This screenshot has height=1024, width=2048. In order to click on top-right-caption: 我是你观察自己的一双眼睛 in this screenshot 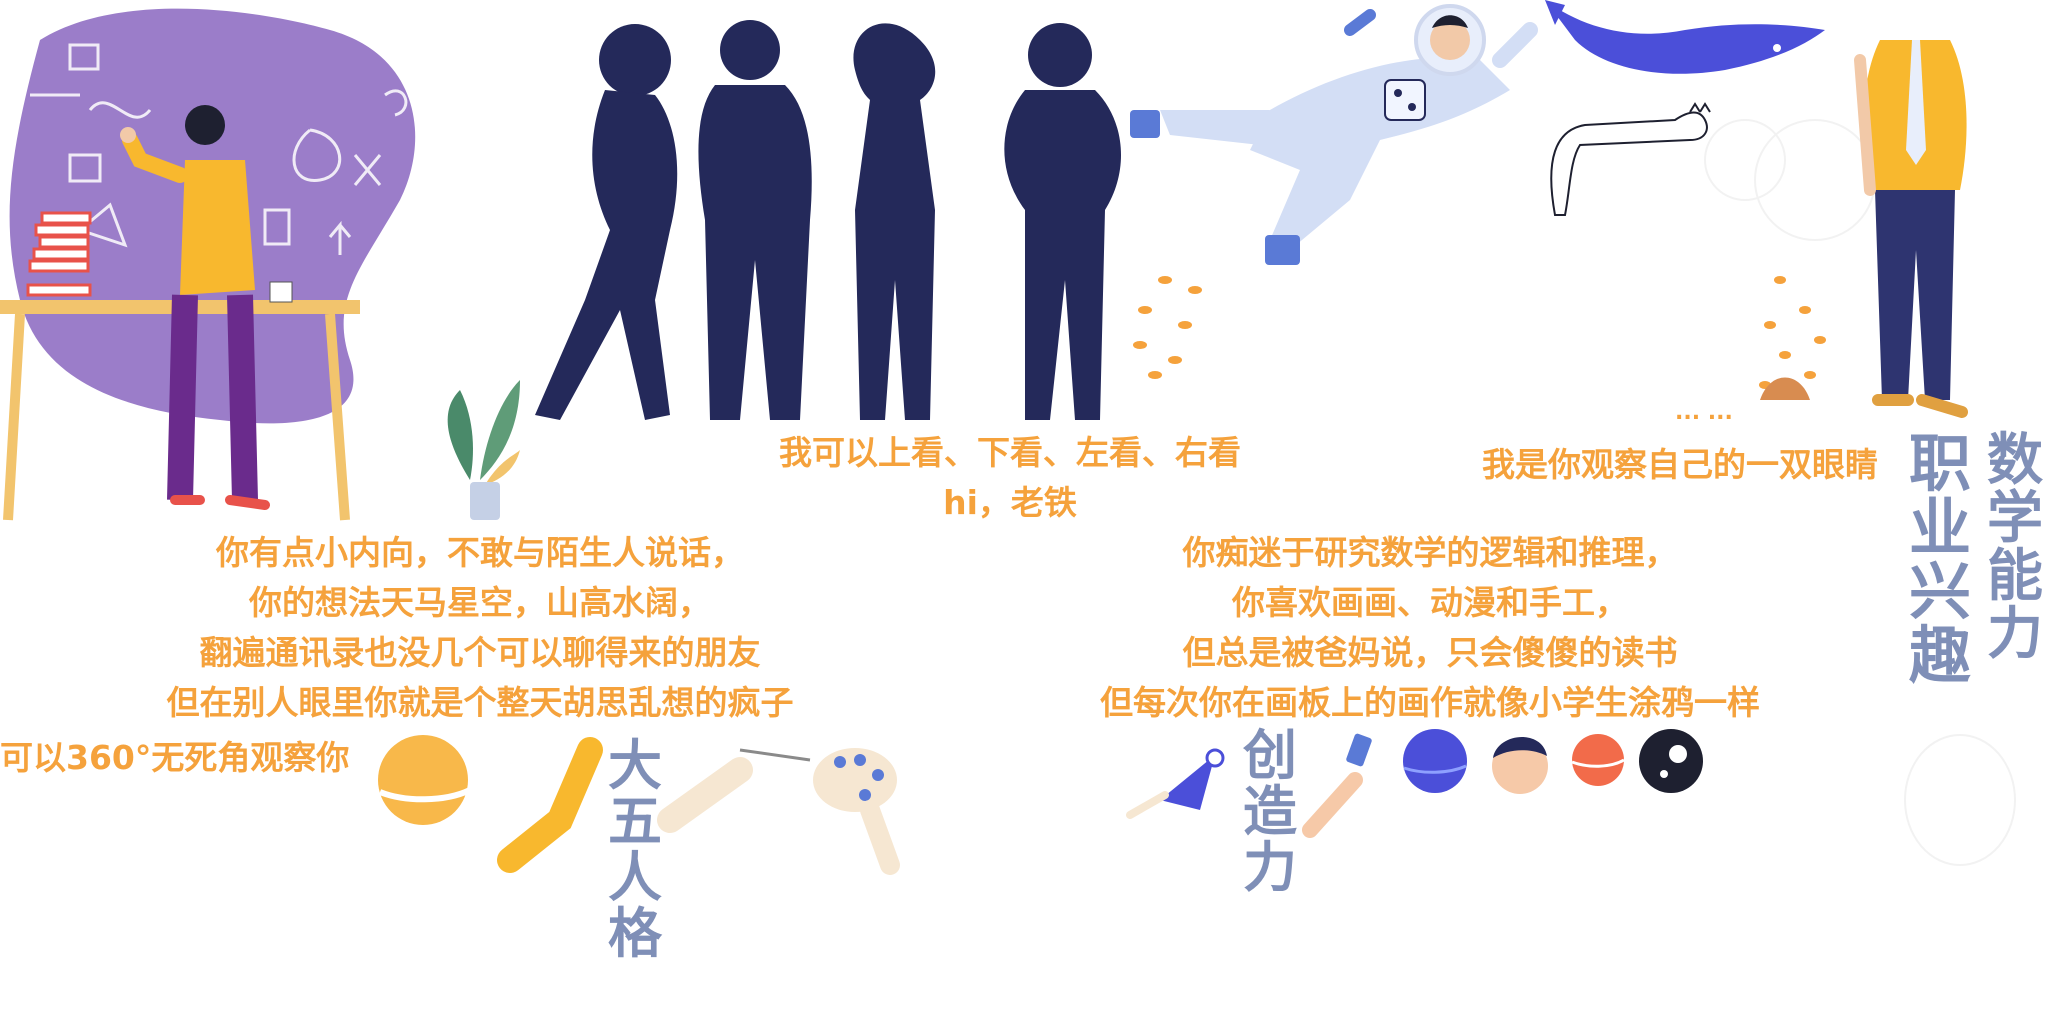, I will do `click(1680, 464)`.